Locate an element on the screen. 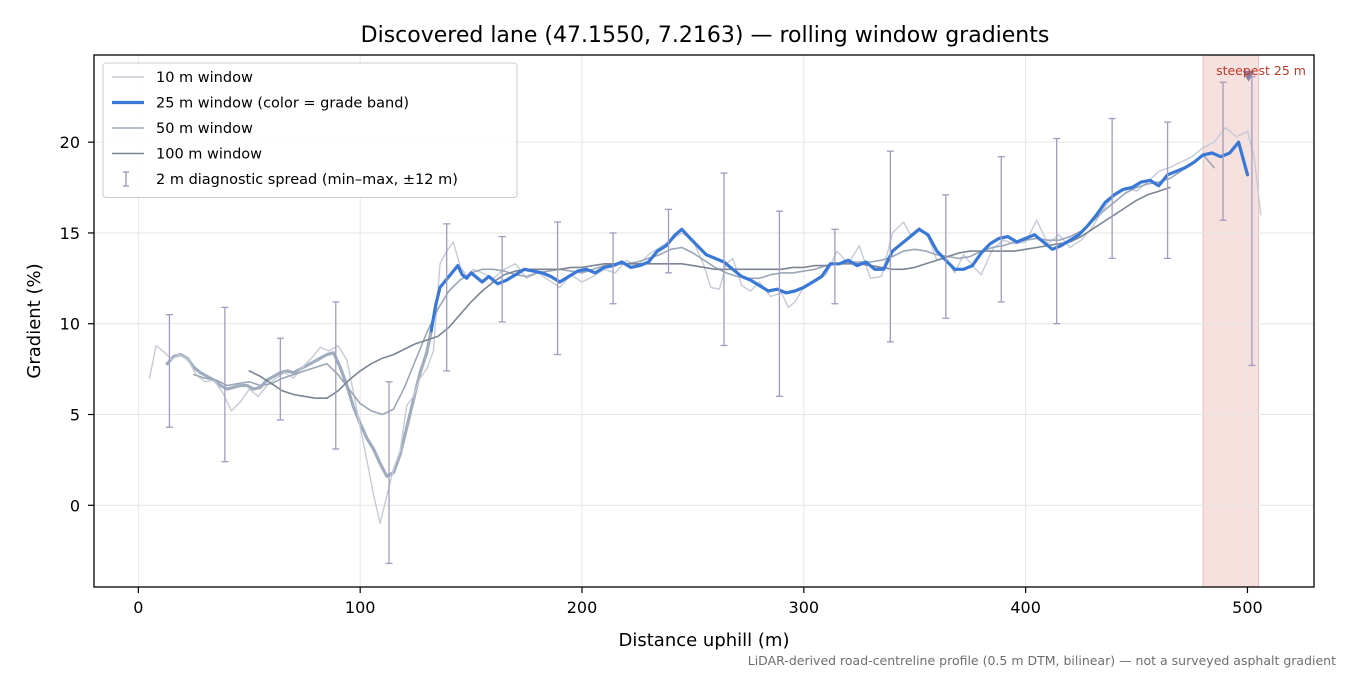 This screenshot has width=1350, height=675. legend-label: 10 m window is located at coordinates (204, 78).